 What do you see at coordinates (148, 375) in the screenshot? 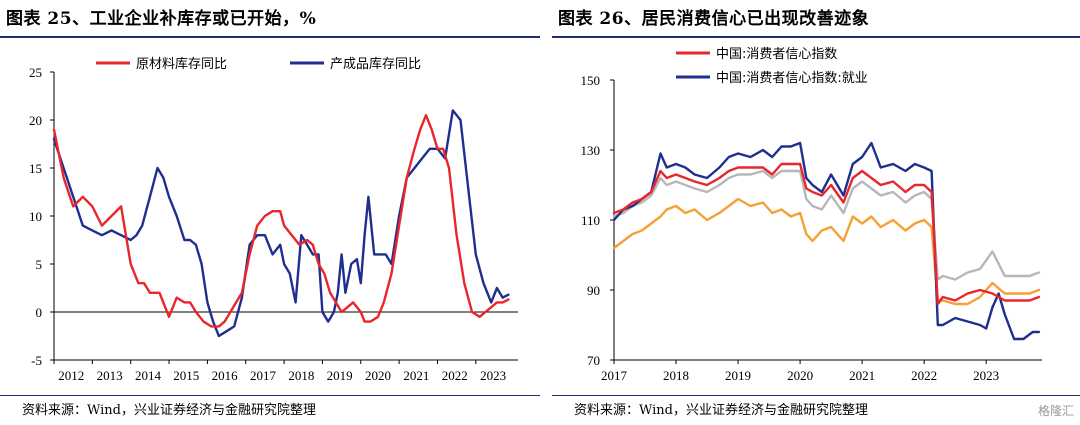
I see `x-tick-label: 2014` at bounding box center [148, 375].